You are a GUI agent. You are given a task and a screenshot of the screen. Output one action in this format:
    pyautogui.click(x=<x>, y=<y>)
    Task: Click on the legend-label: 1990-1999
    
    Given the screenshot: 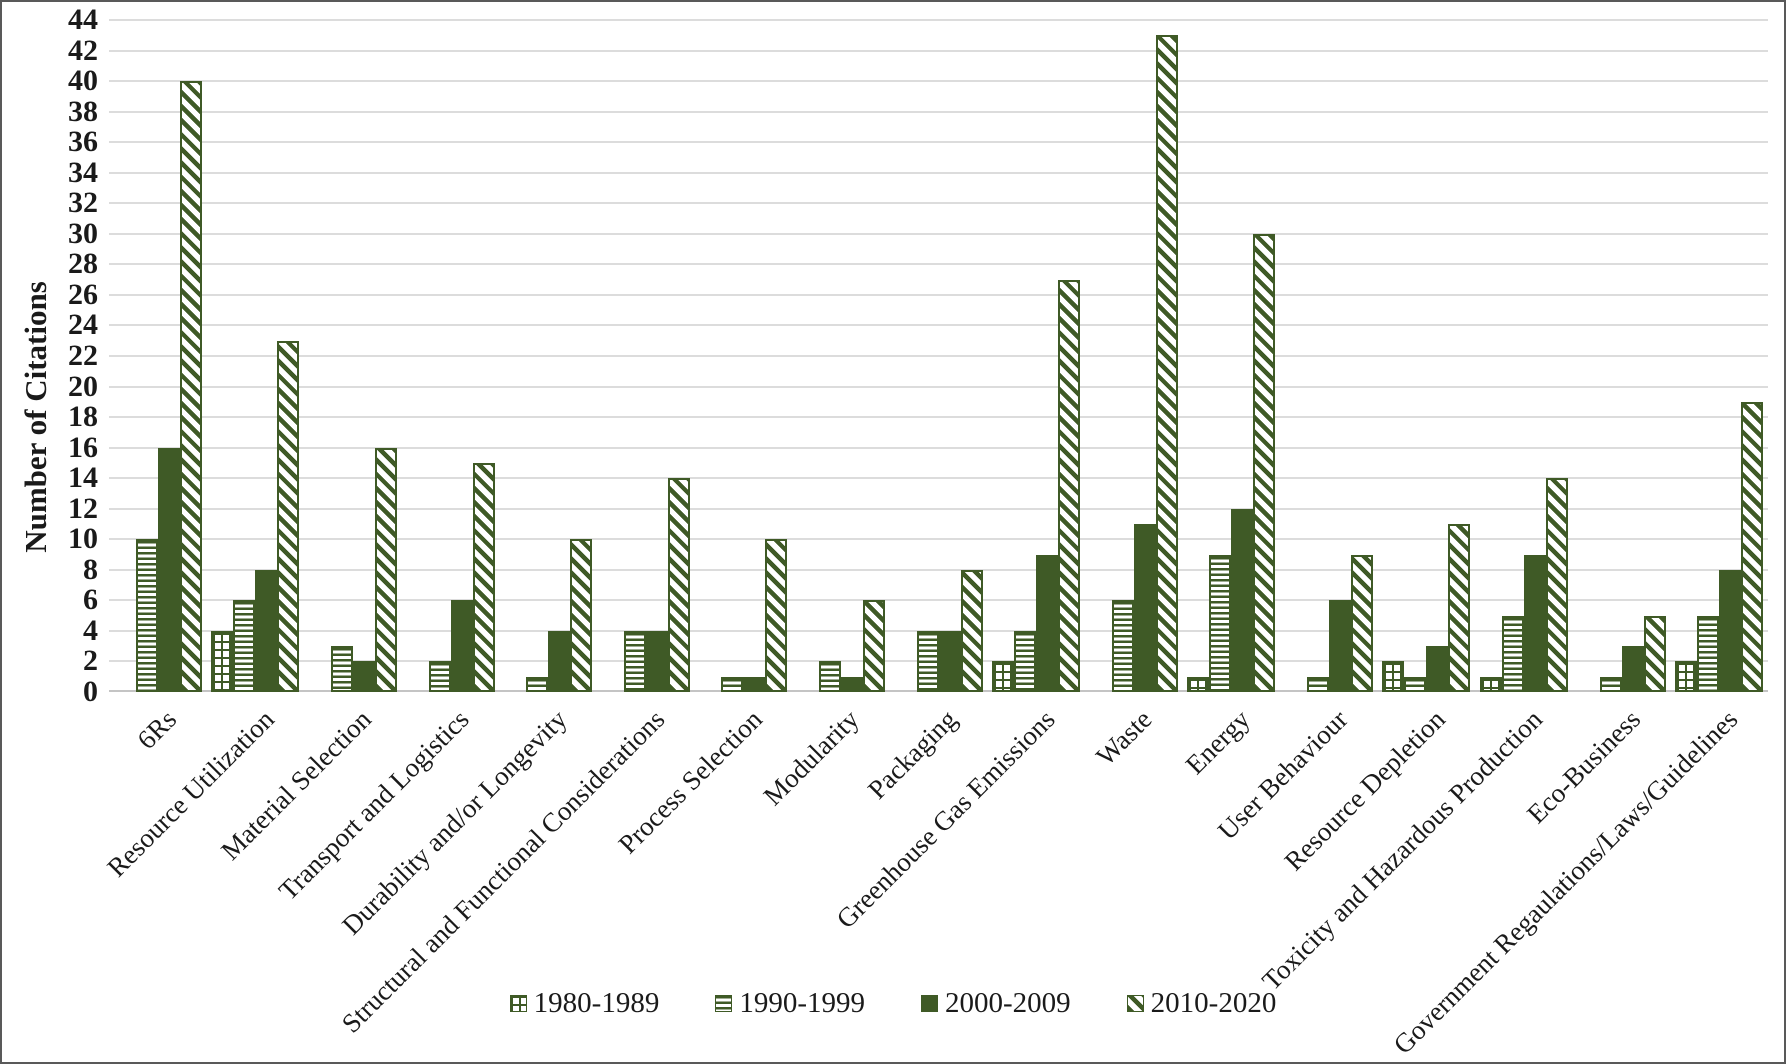 What is the action you would take?
    pyautogui.click(x=802, y=1003)
    